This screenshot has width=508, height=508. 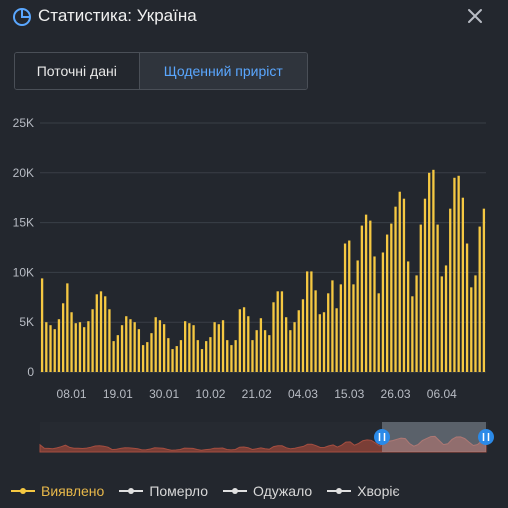 I want to click on tab-current-data: Поточні дані, so click(x=77, y=71).